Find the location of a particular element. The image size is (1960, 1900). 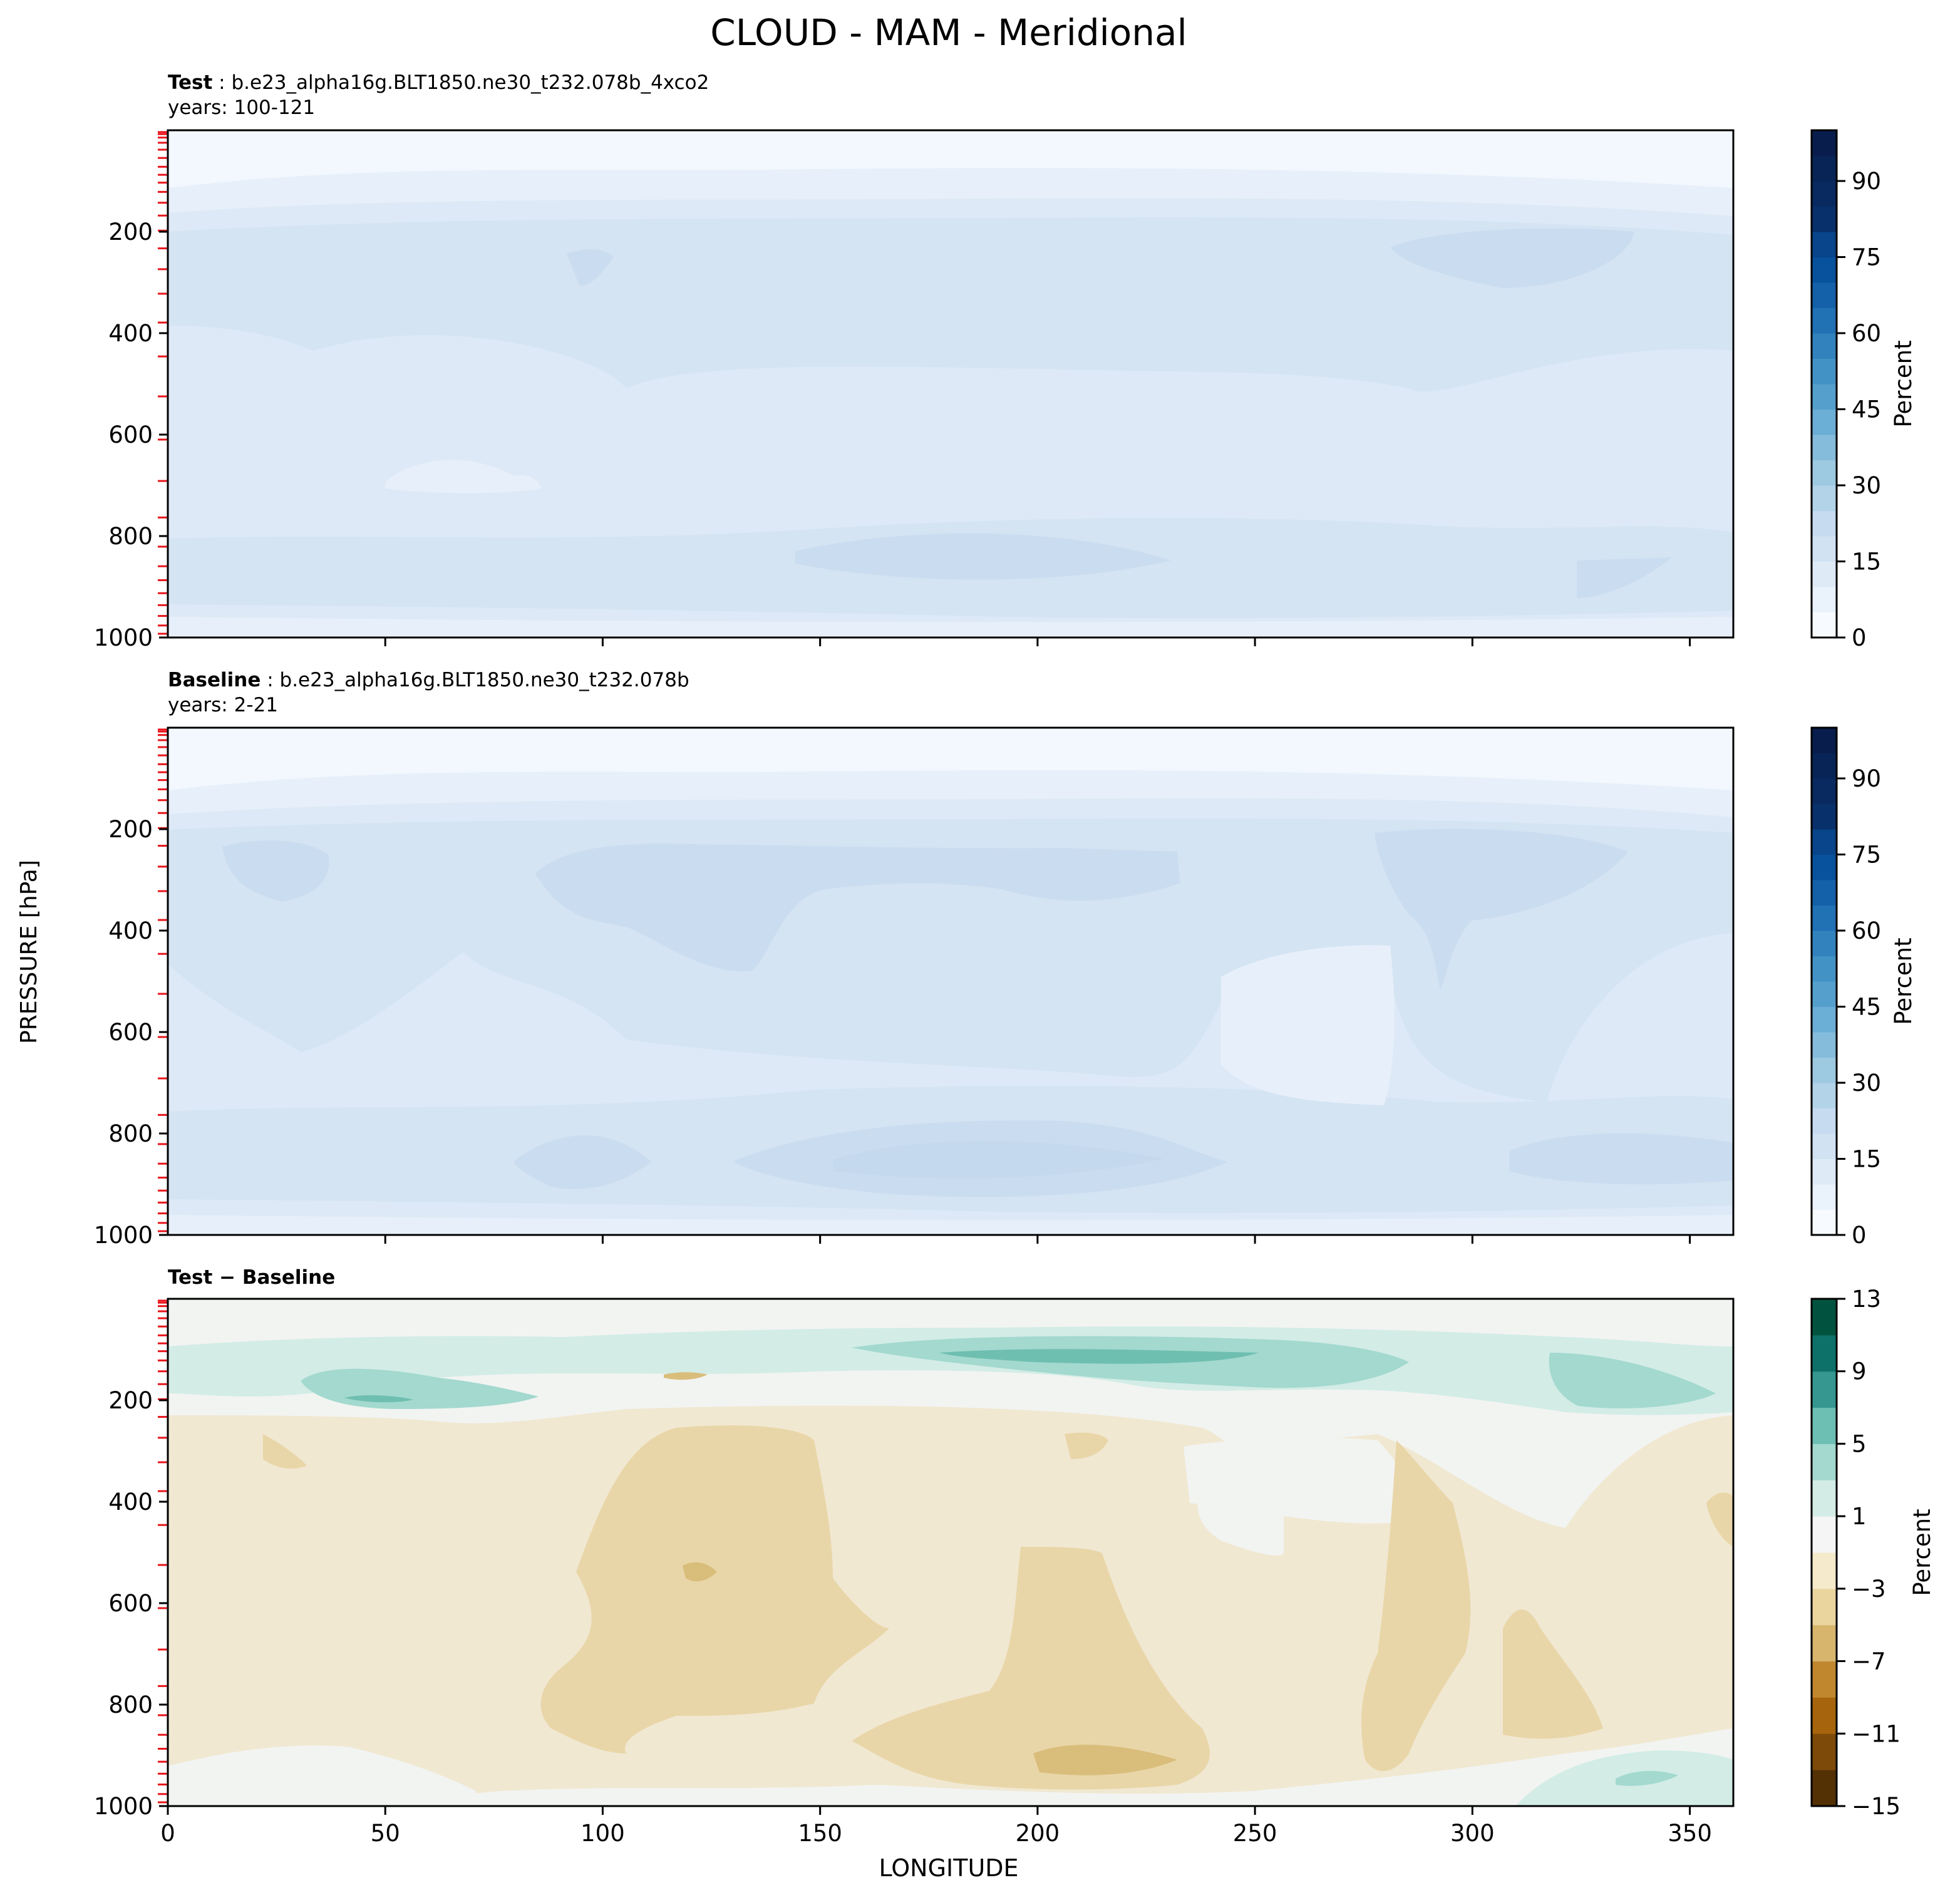

baseline-colorbar: 0 15 30 45 60 75 90 is located at coordinates (1845, 987).